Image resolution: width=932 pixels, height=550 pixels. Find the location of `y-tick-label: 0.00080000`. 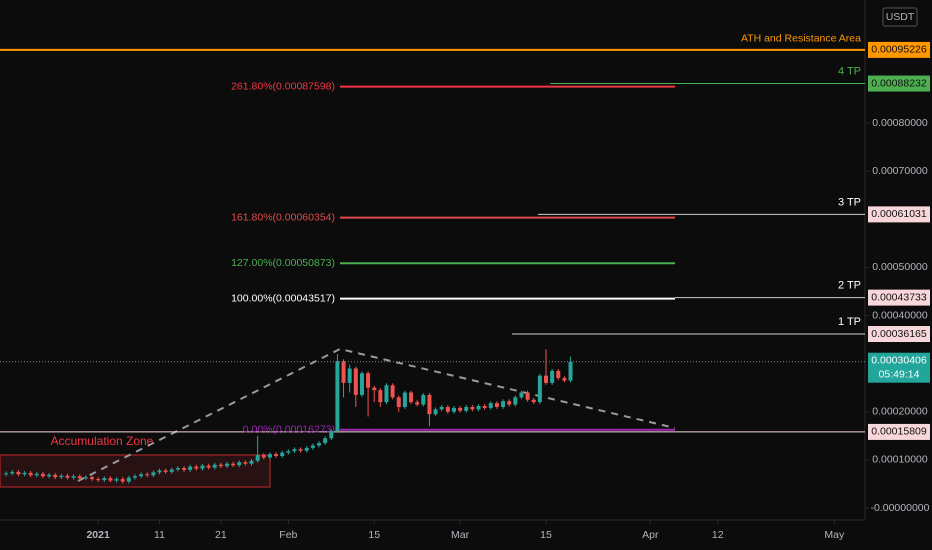

y-tick-label: 0.00080000 is located at coordinates (900, 123).